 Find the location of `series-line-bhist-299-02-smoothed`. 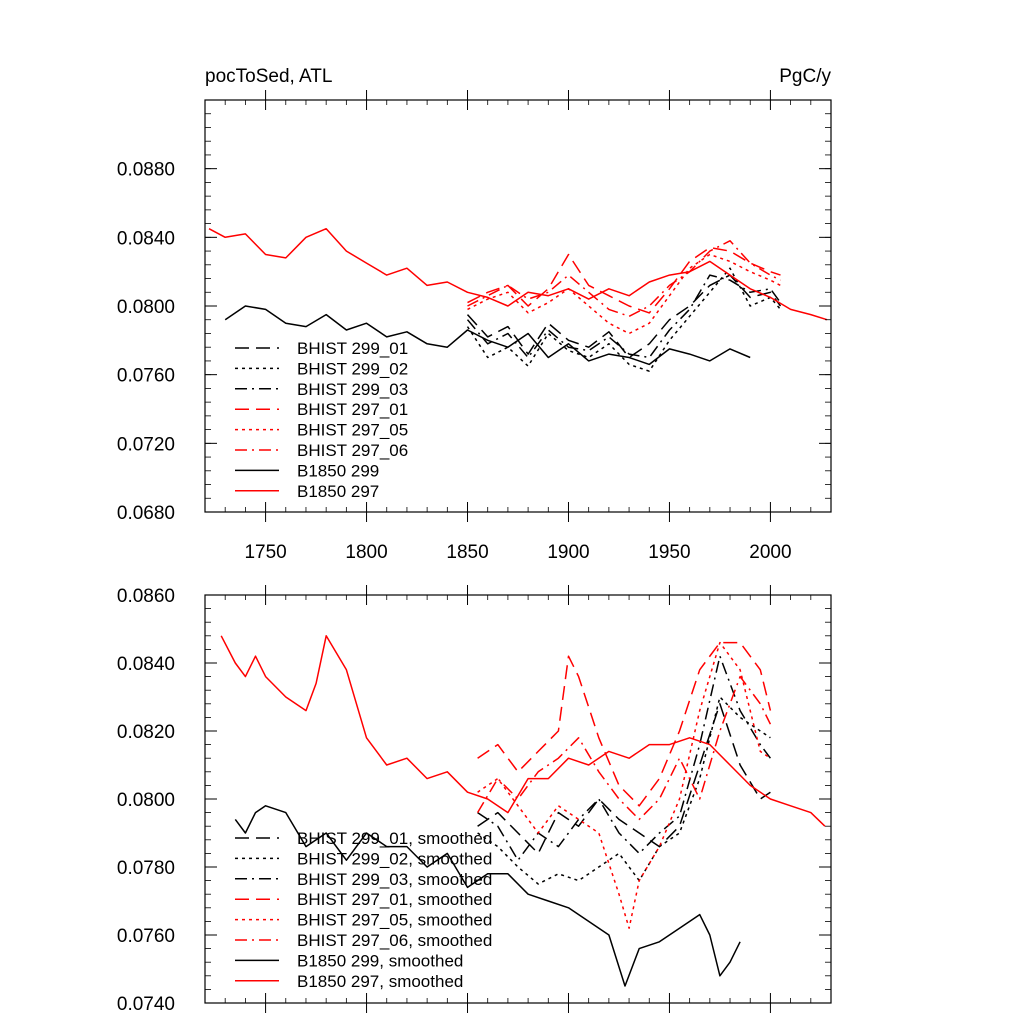

series-line-bhist-299-02-smoothed is located at coordinates (624, 790).